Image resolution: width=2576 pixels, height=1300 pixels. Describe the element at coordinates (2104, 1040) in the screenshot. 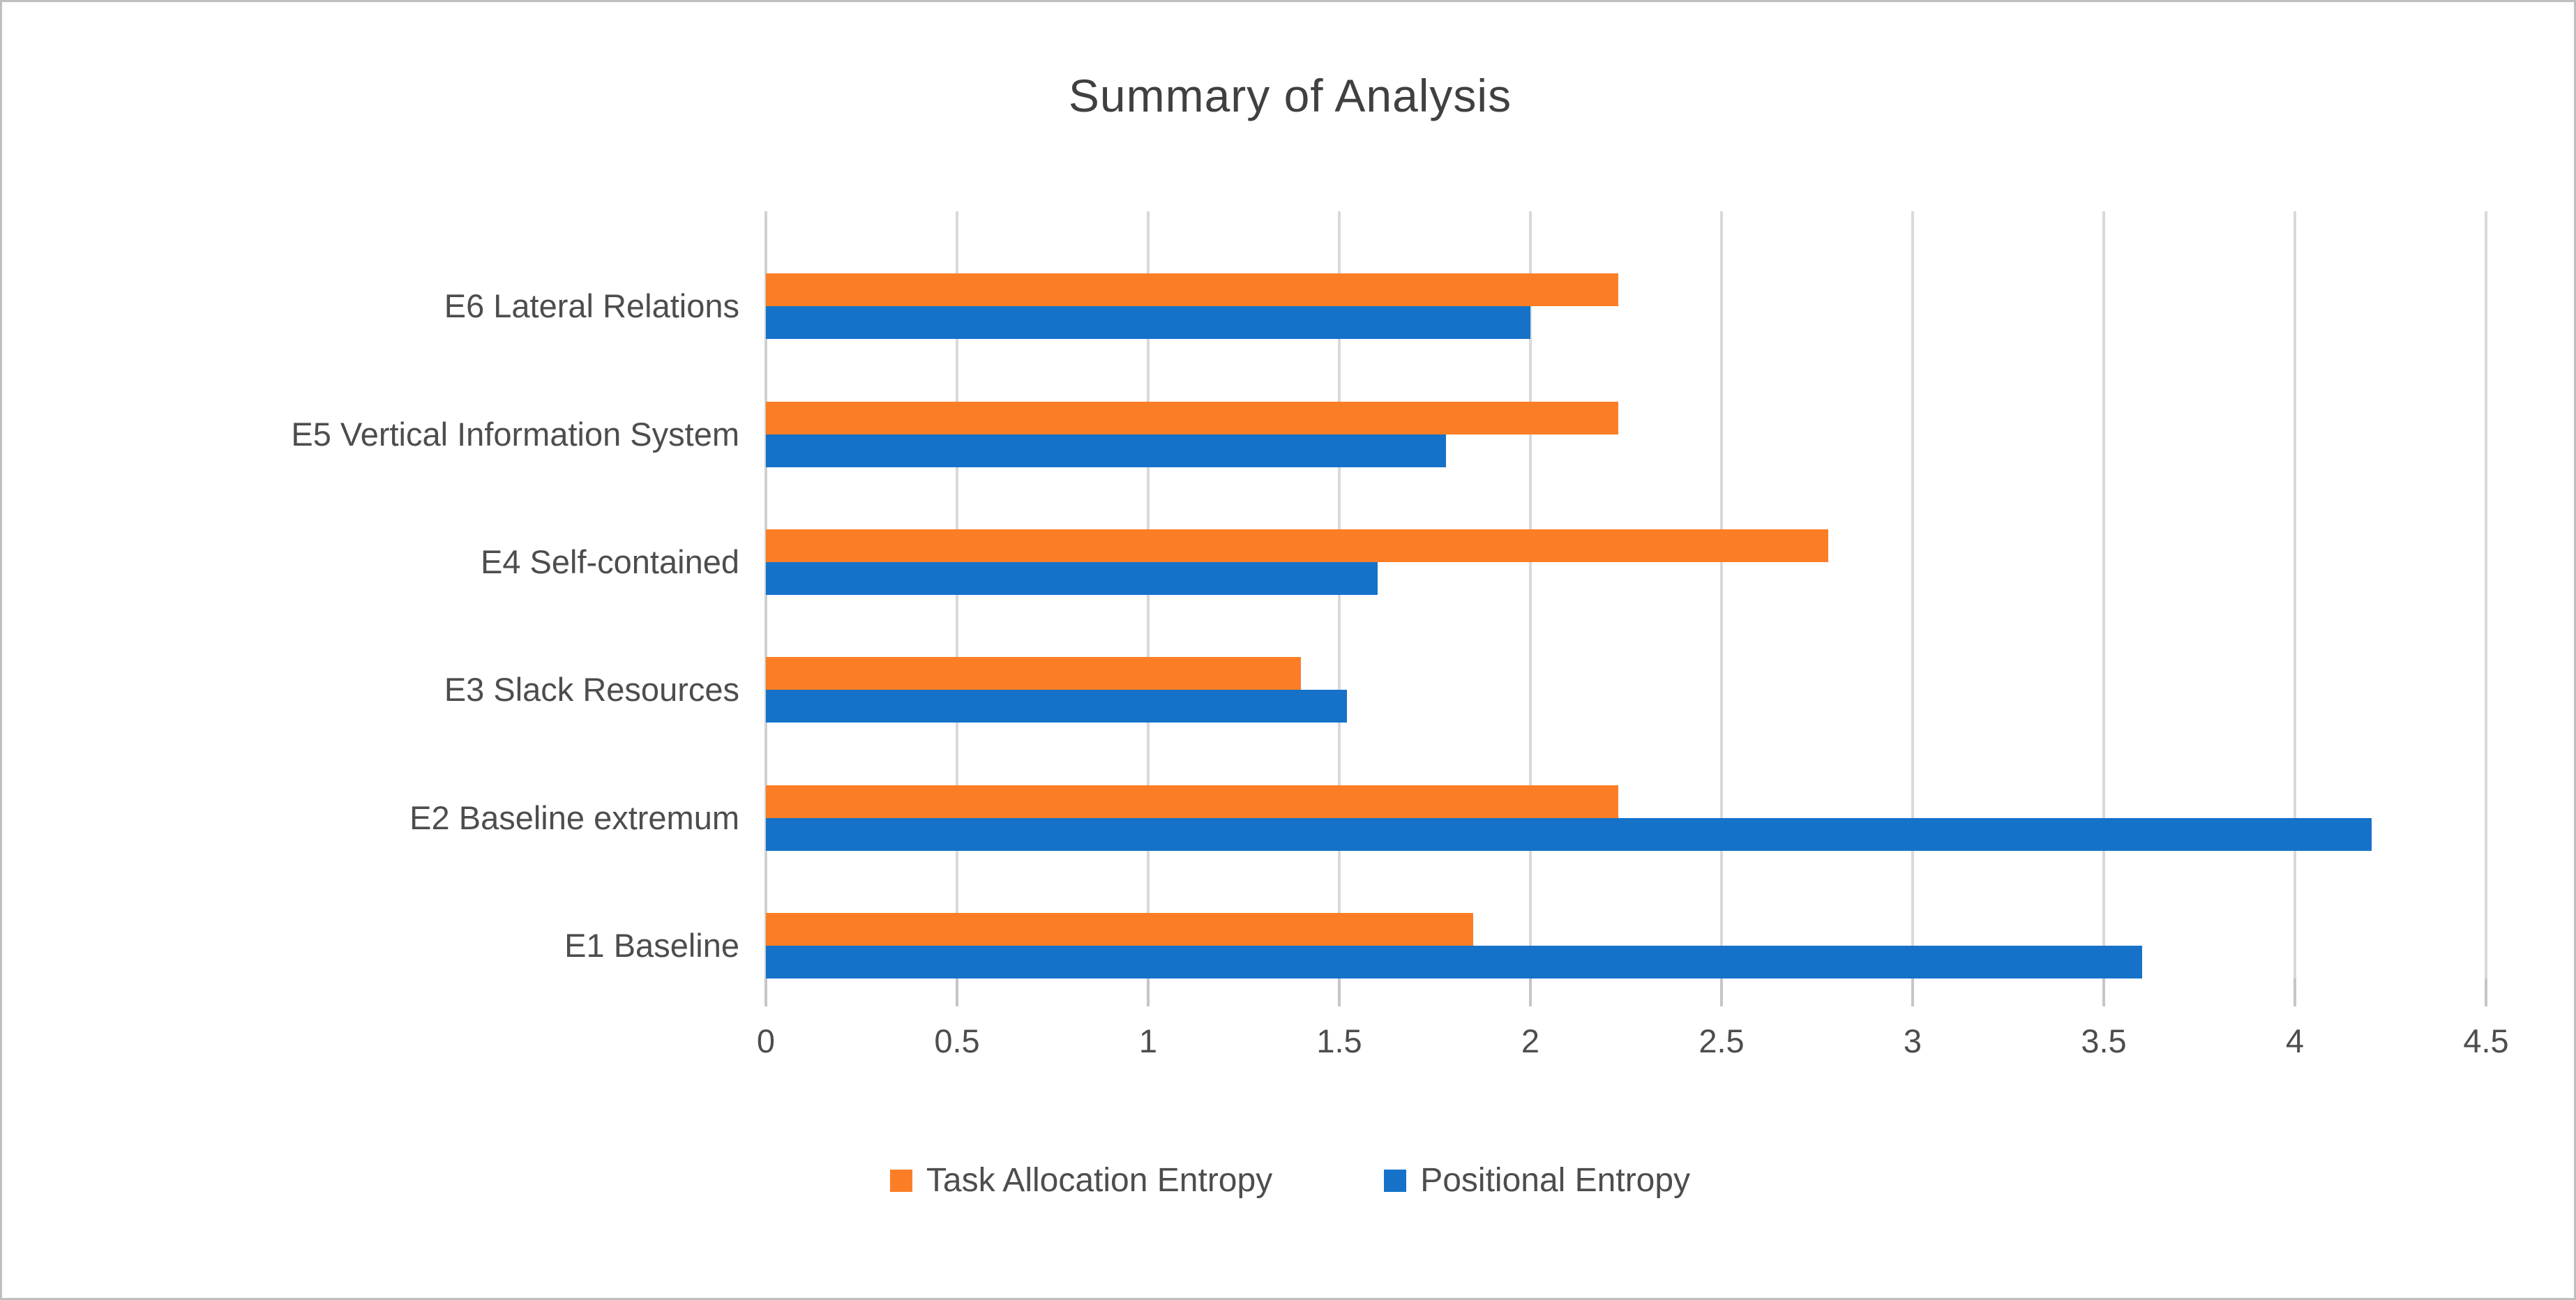

I see `x-tick-label: 3.5` at that location.